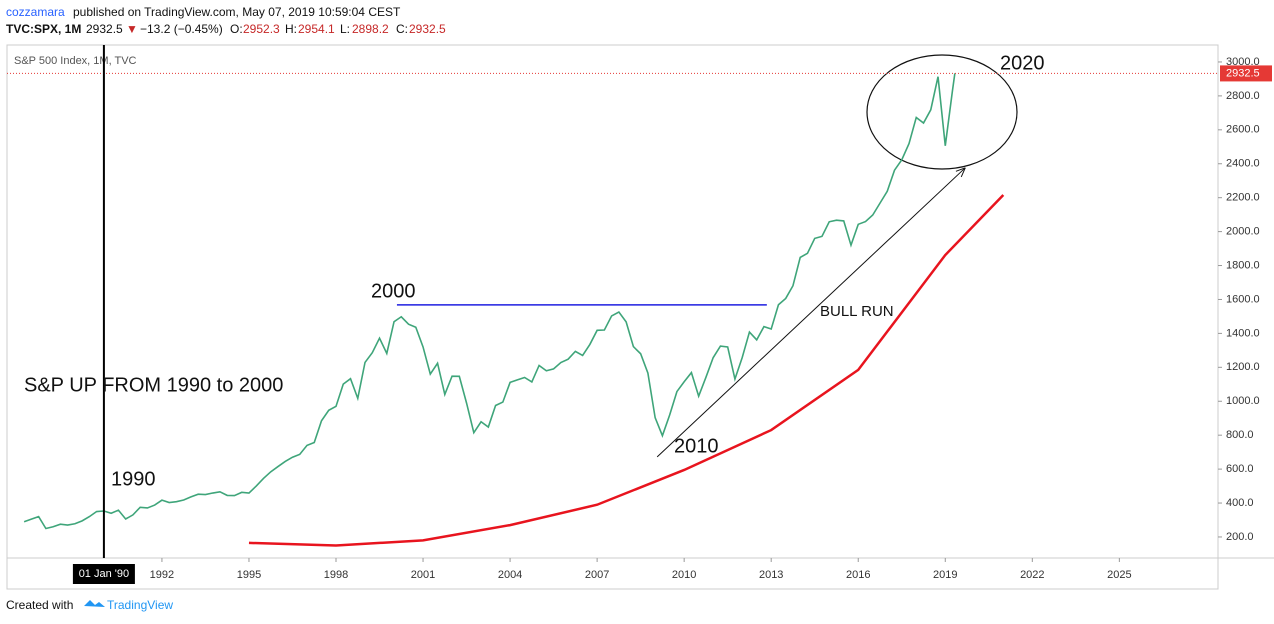 The height and width of the screenshot is (624, 1274). I want to click on arrow: ▼, so click(132, 29).